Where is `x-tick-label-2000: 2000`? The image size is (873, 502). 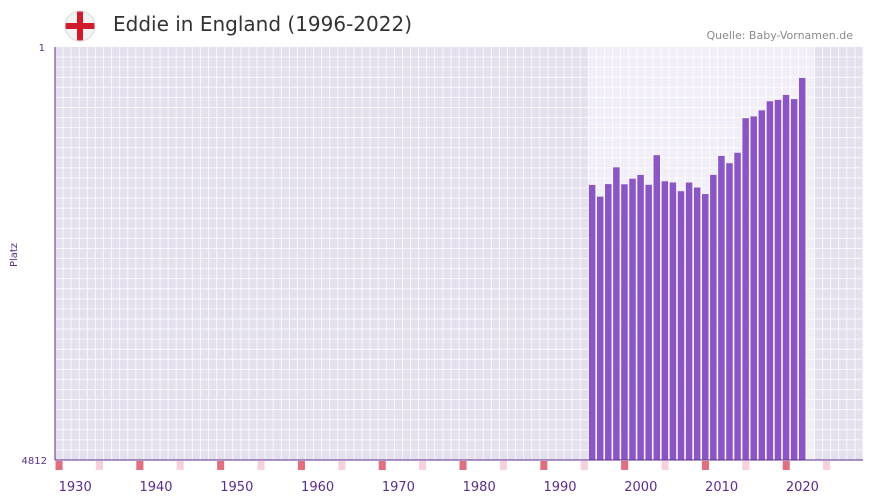 x-tick-label-2000: 2000 is located at coordinates (640, 487).